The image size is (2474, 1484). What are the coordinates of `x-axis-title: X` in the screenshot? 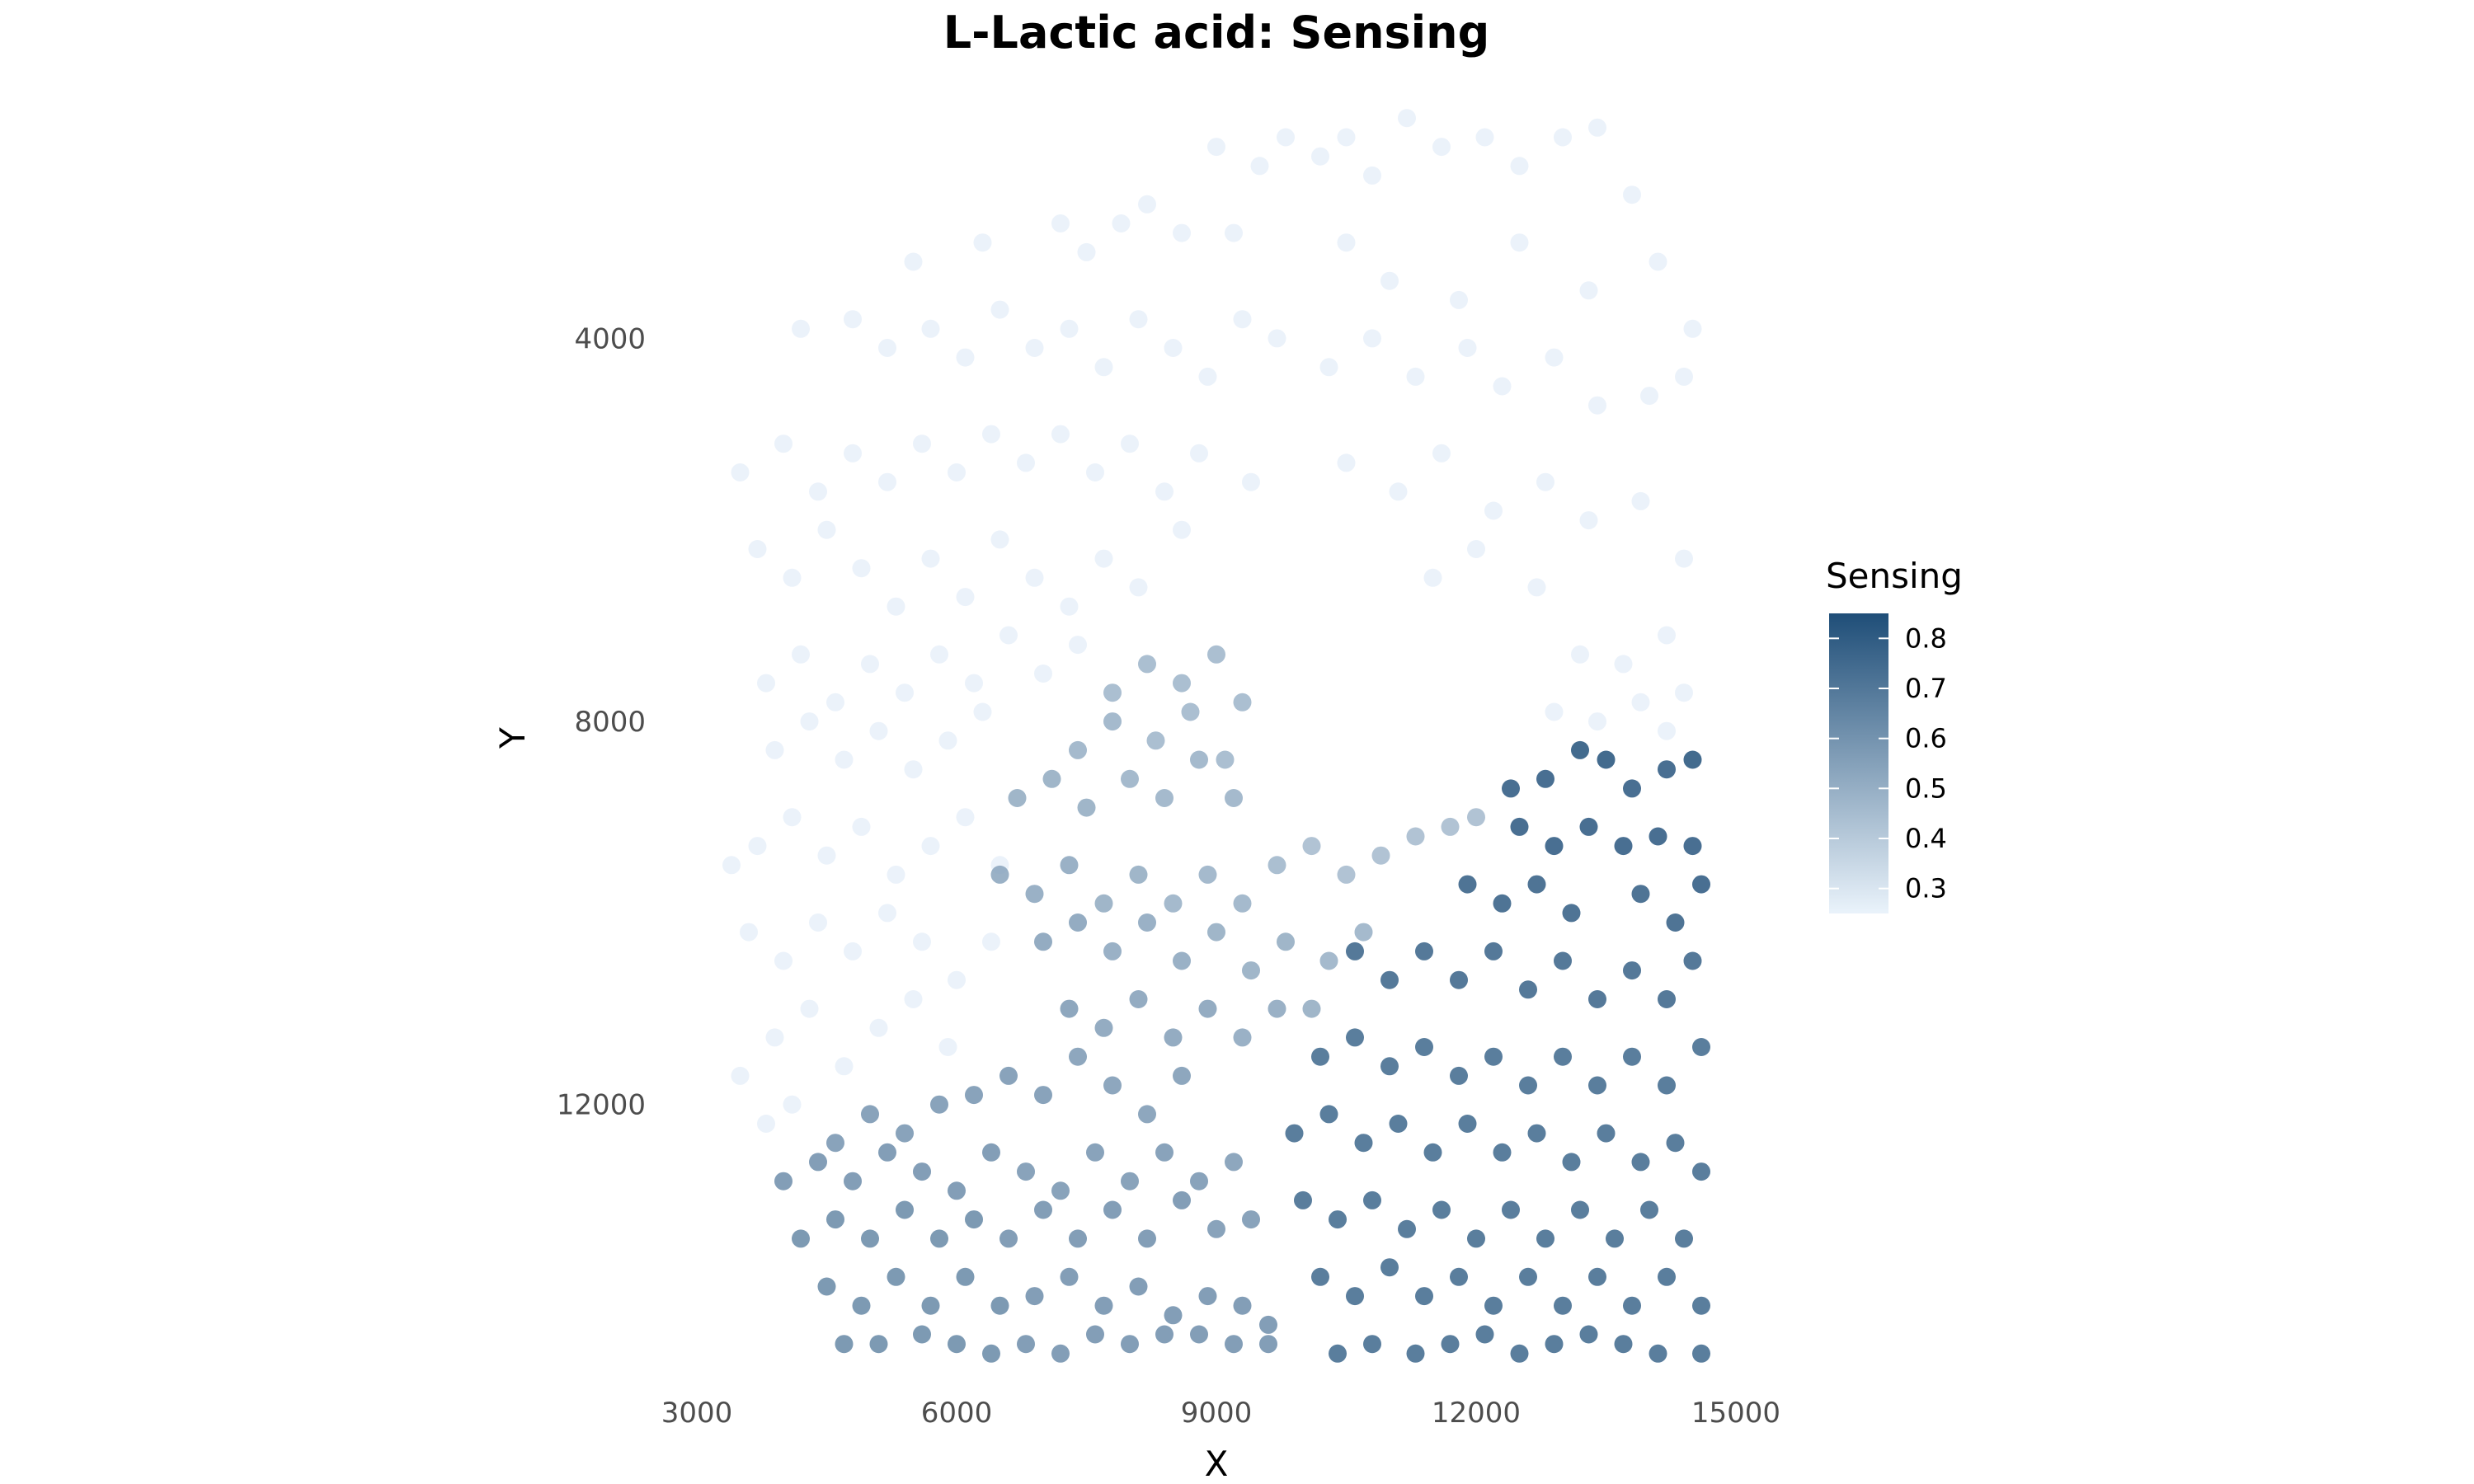 It's located at (1217, 1464).